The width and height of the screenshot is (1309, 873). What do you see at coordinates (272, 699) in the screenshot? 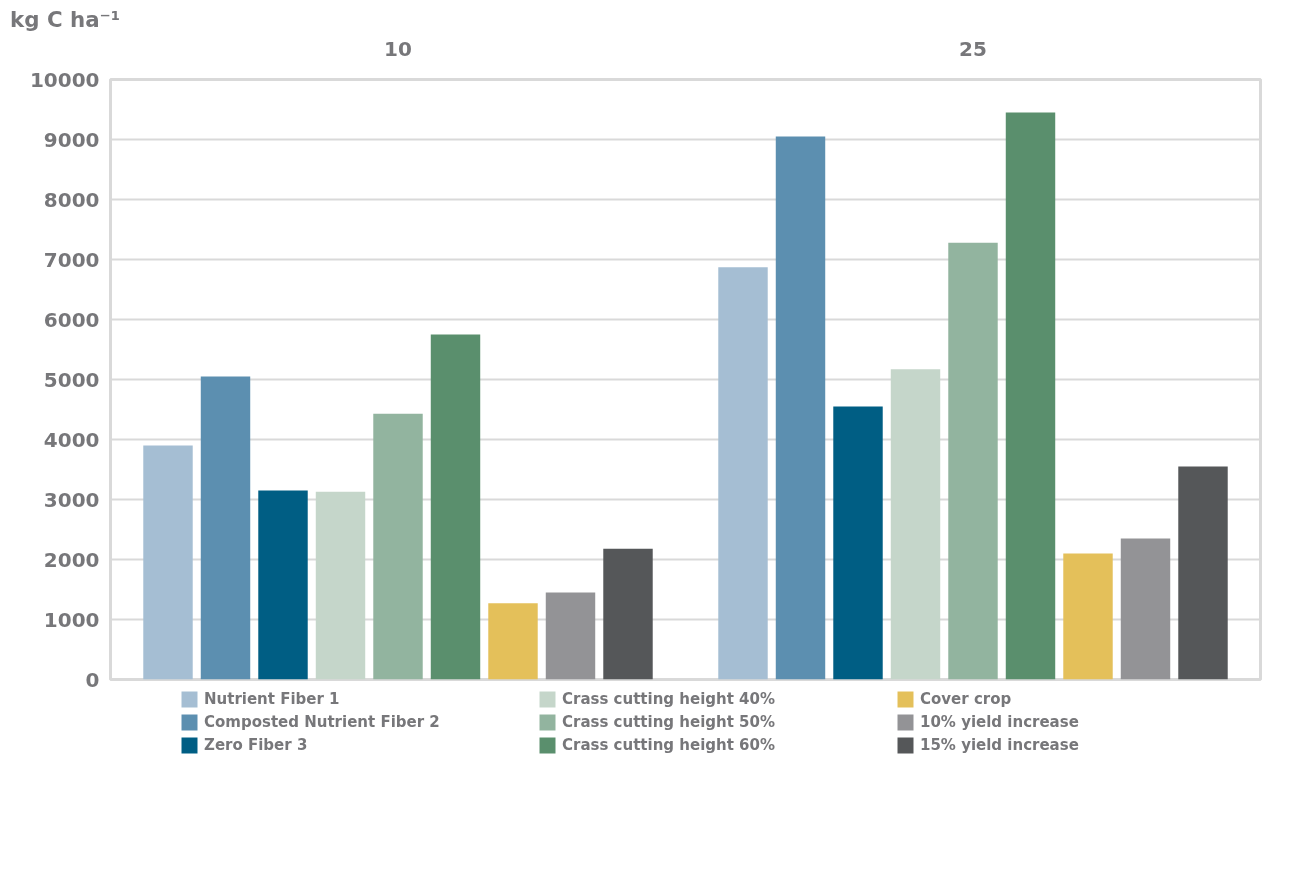
I see `legend-label: Nutrient Fiber 1` at bounding box center [272, 699].